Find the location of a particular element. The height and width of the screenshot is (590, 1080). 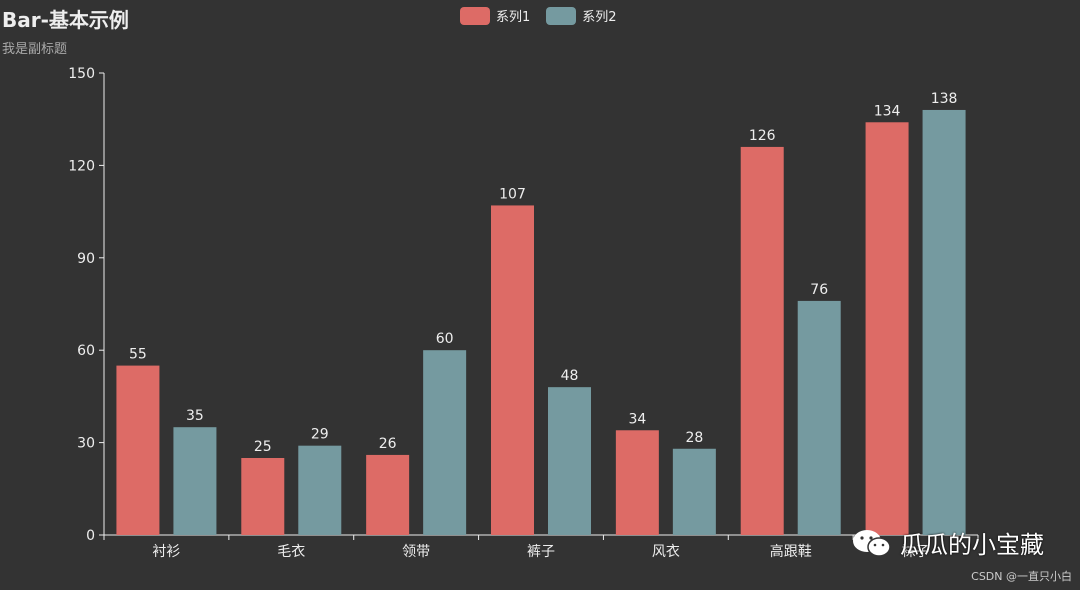

data-label-series-1-4: 34 is located at coordinates (637, 419).